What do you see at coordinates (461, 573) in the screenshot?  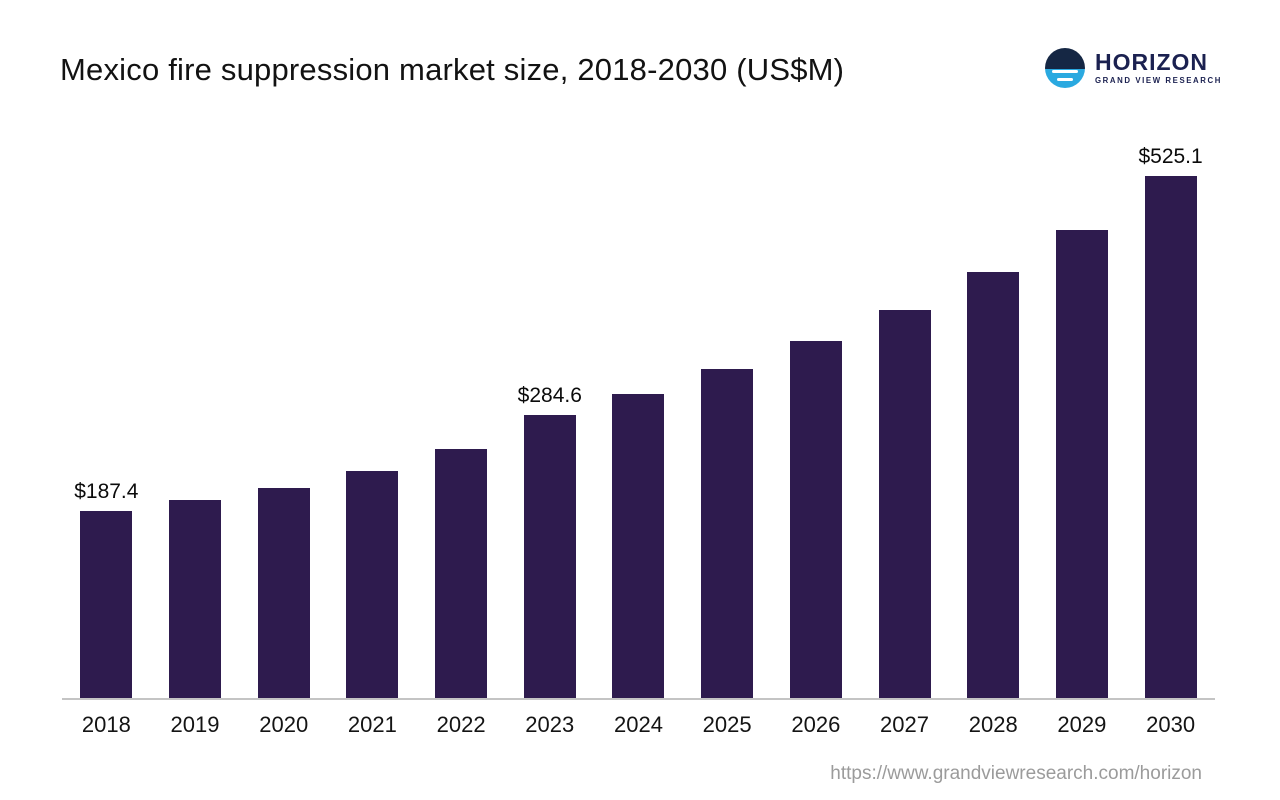 I see `bar-2022` at bounding box center [461, 573].